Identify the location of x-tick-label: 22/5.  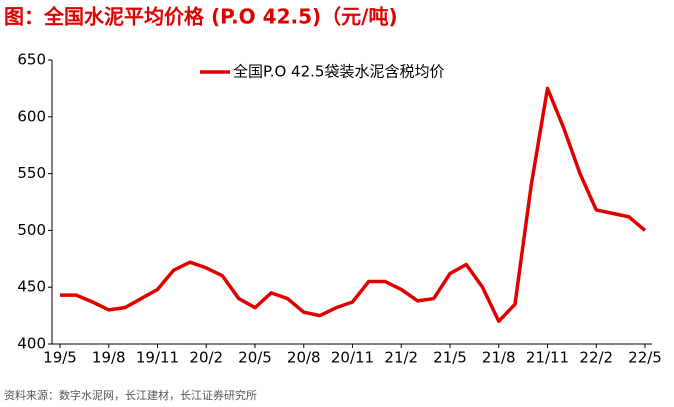
(645, 358).